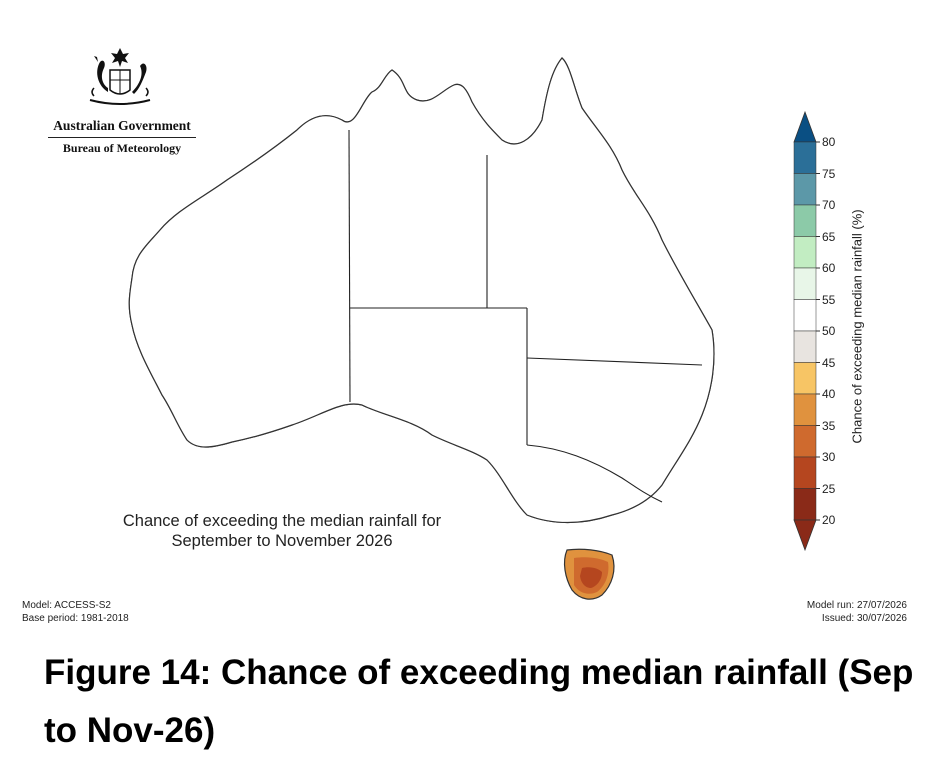 The image size is (937, 784). Describe the element at coordinates (829, 488) in the screenshot. I see `legend-tick-label: 25` at that location.